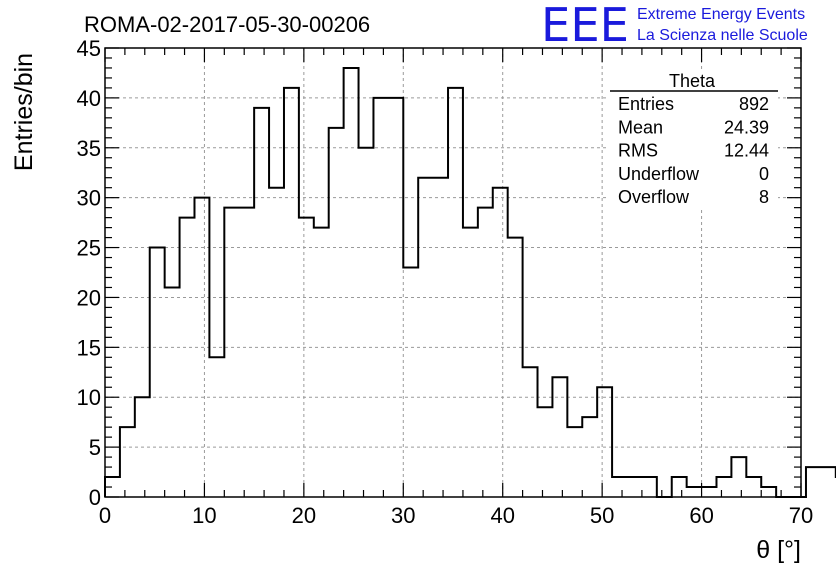  Describe the element at coordinates (746, 151) in the screenshot. I see `stats-row-value: 12.44` at that location.